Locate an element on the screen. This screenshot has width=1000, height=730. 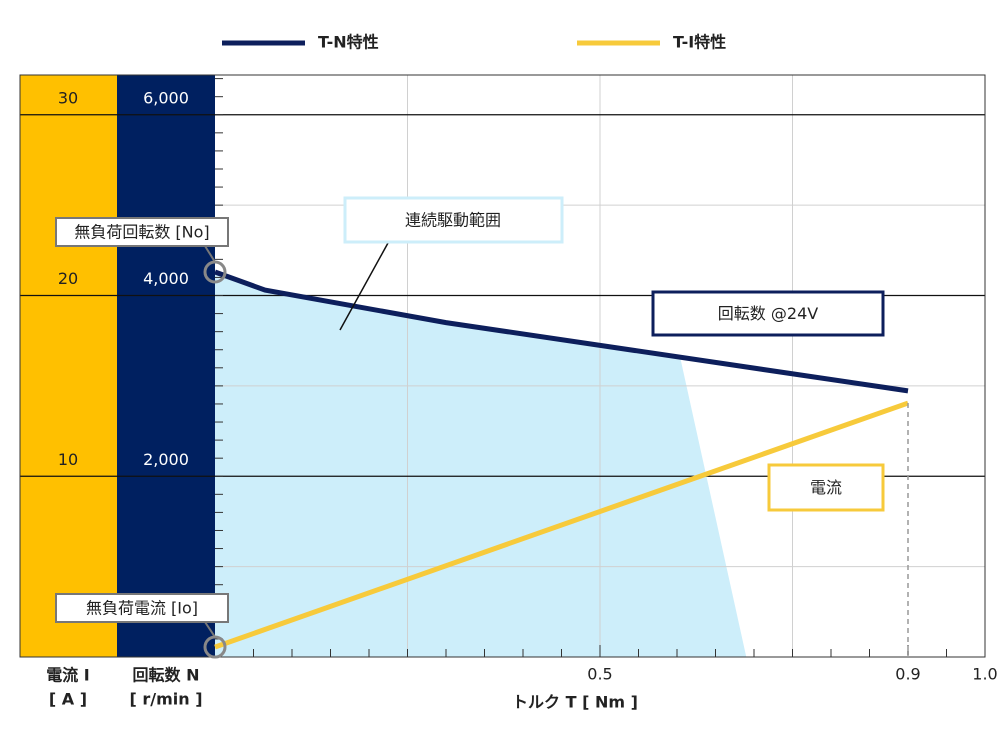
legend-label: T-N特性 is located at coordinates (348, 42).